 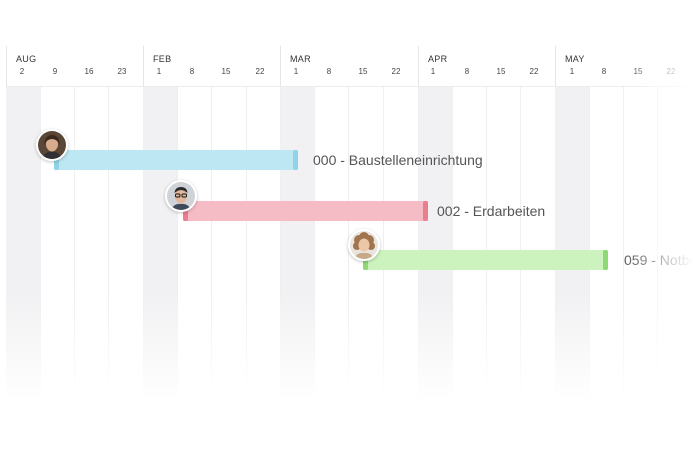 What do you see at coordinates (349, 66) in the screenshot?
I see `month-header-mar: MAR` at bounding box center [349, 66].